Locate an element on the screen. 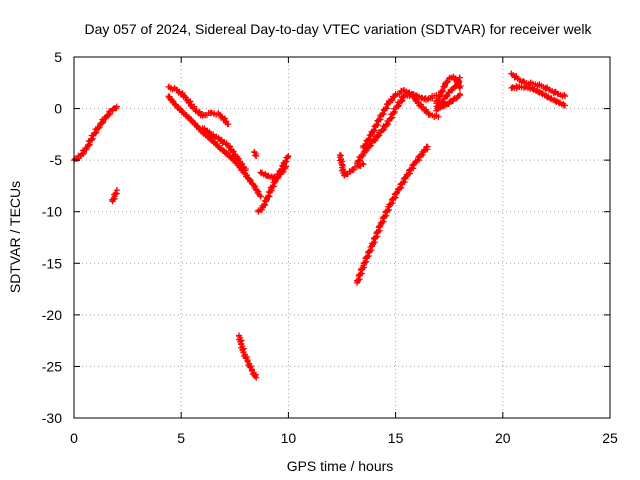 Image resolution: width=640 pixels, height=480 pixels. y-tick-label: -25 is located at coordinates (52, 366).